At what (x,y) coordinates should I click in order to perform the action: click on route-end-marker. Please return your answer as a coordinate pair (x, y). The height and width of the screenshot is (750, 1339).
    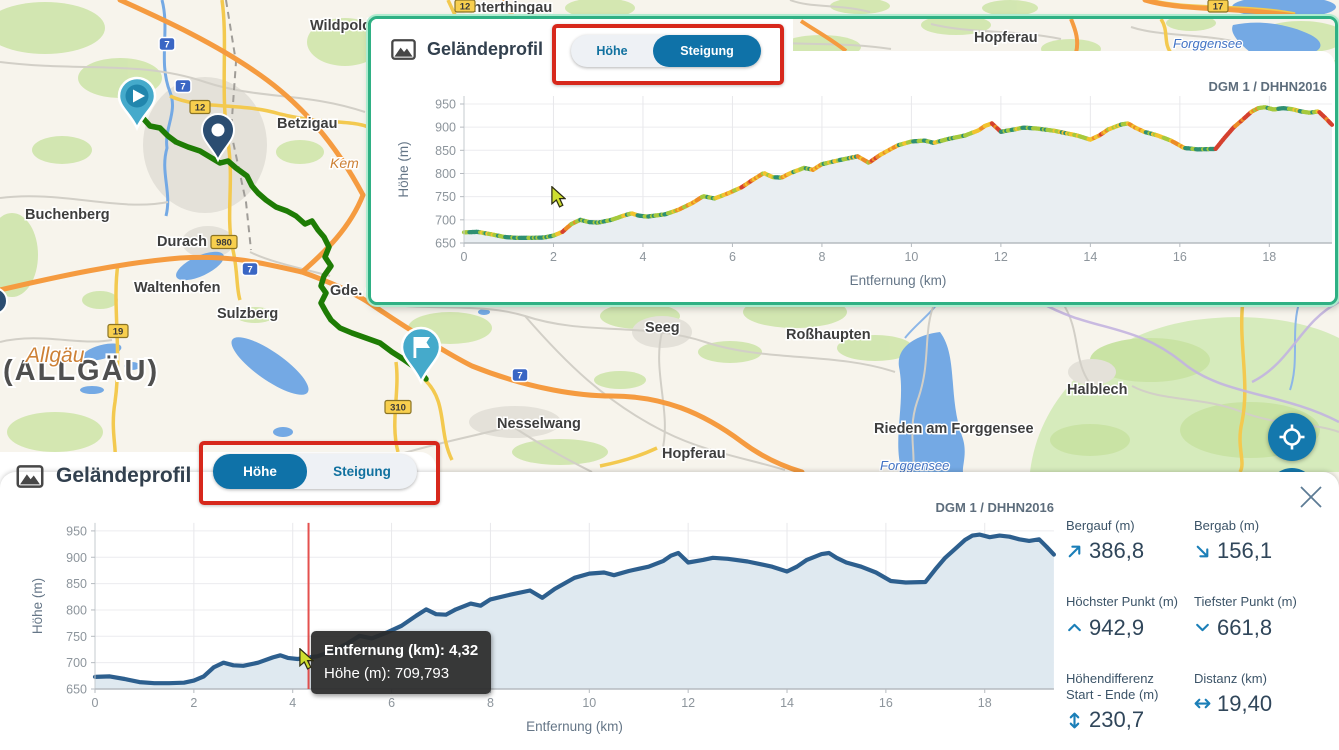
    Looking at the image, I should click on (421, 356).